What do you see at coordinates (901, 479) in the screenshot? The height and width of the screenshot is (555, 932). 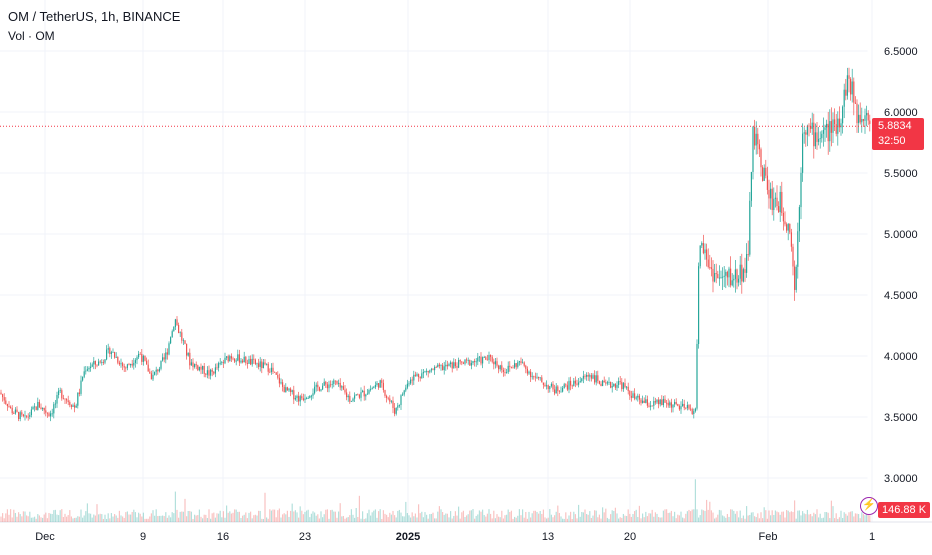 I see `price-axis-tick-label: 3.0000` at bounding box center [901, 479].